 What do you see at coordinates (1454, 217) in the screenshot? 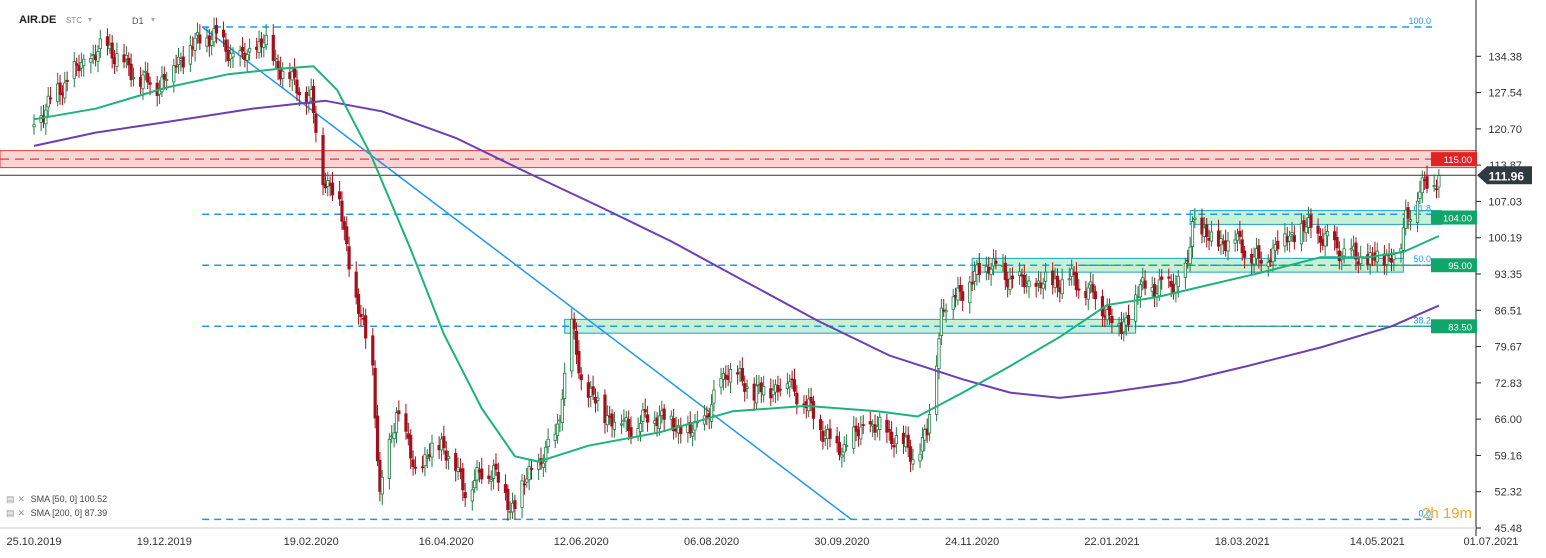
I see `zone-price-tag-bg` at bounding box center [1454, 217].